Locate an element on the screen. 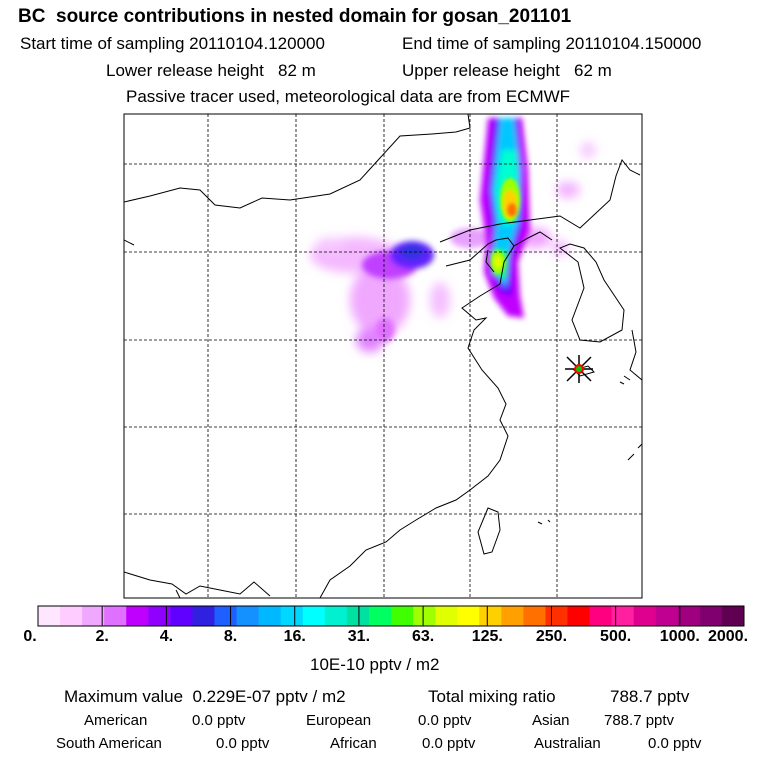 This screenshot has width=768, height=768. colorbar-tick-label: 8. is located at coordinates (230, 636).